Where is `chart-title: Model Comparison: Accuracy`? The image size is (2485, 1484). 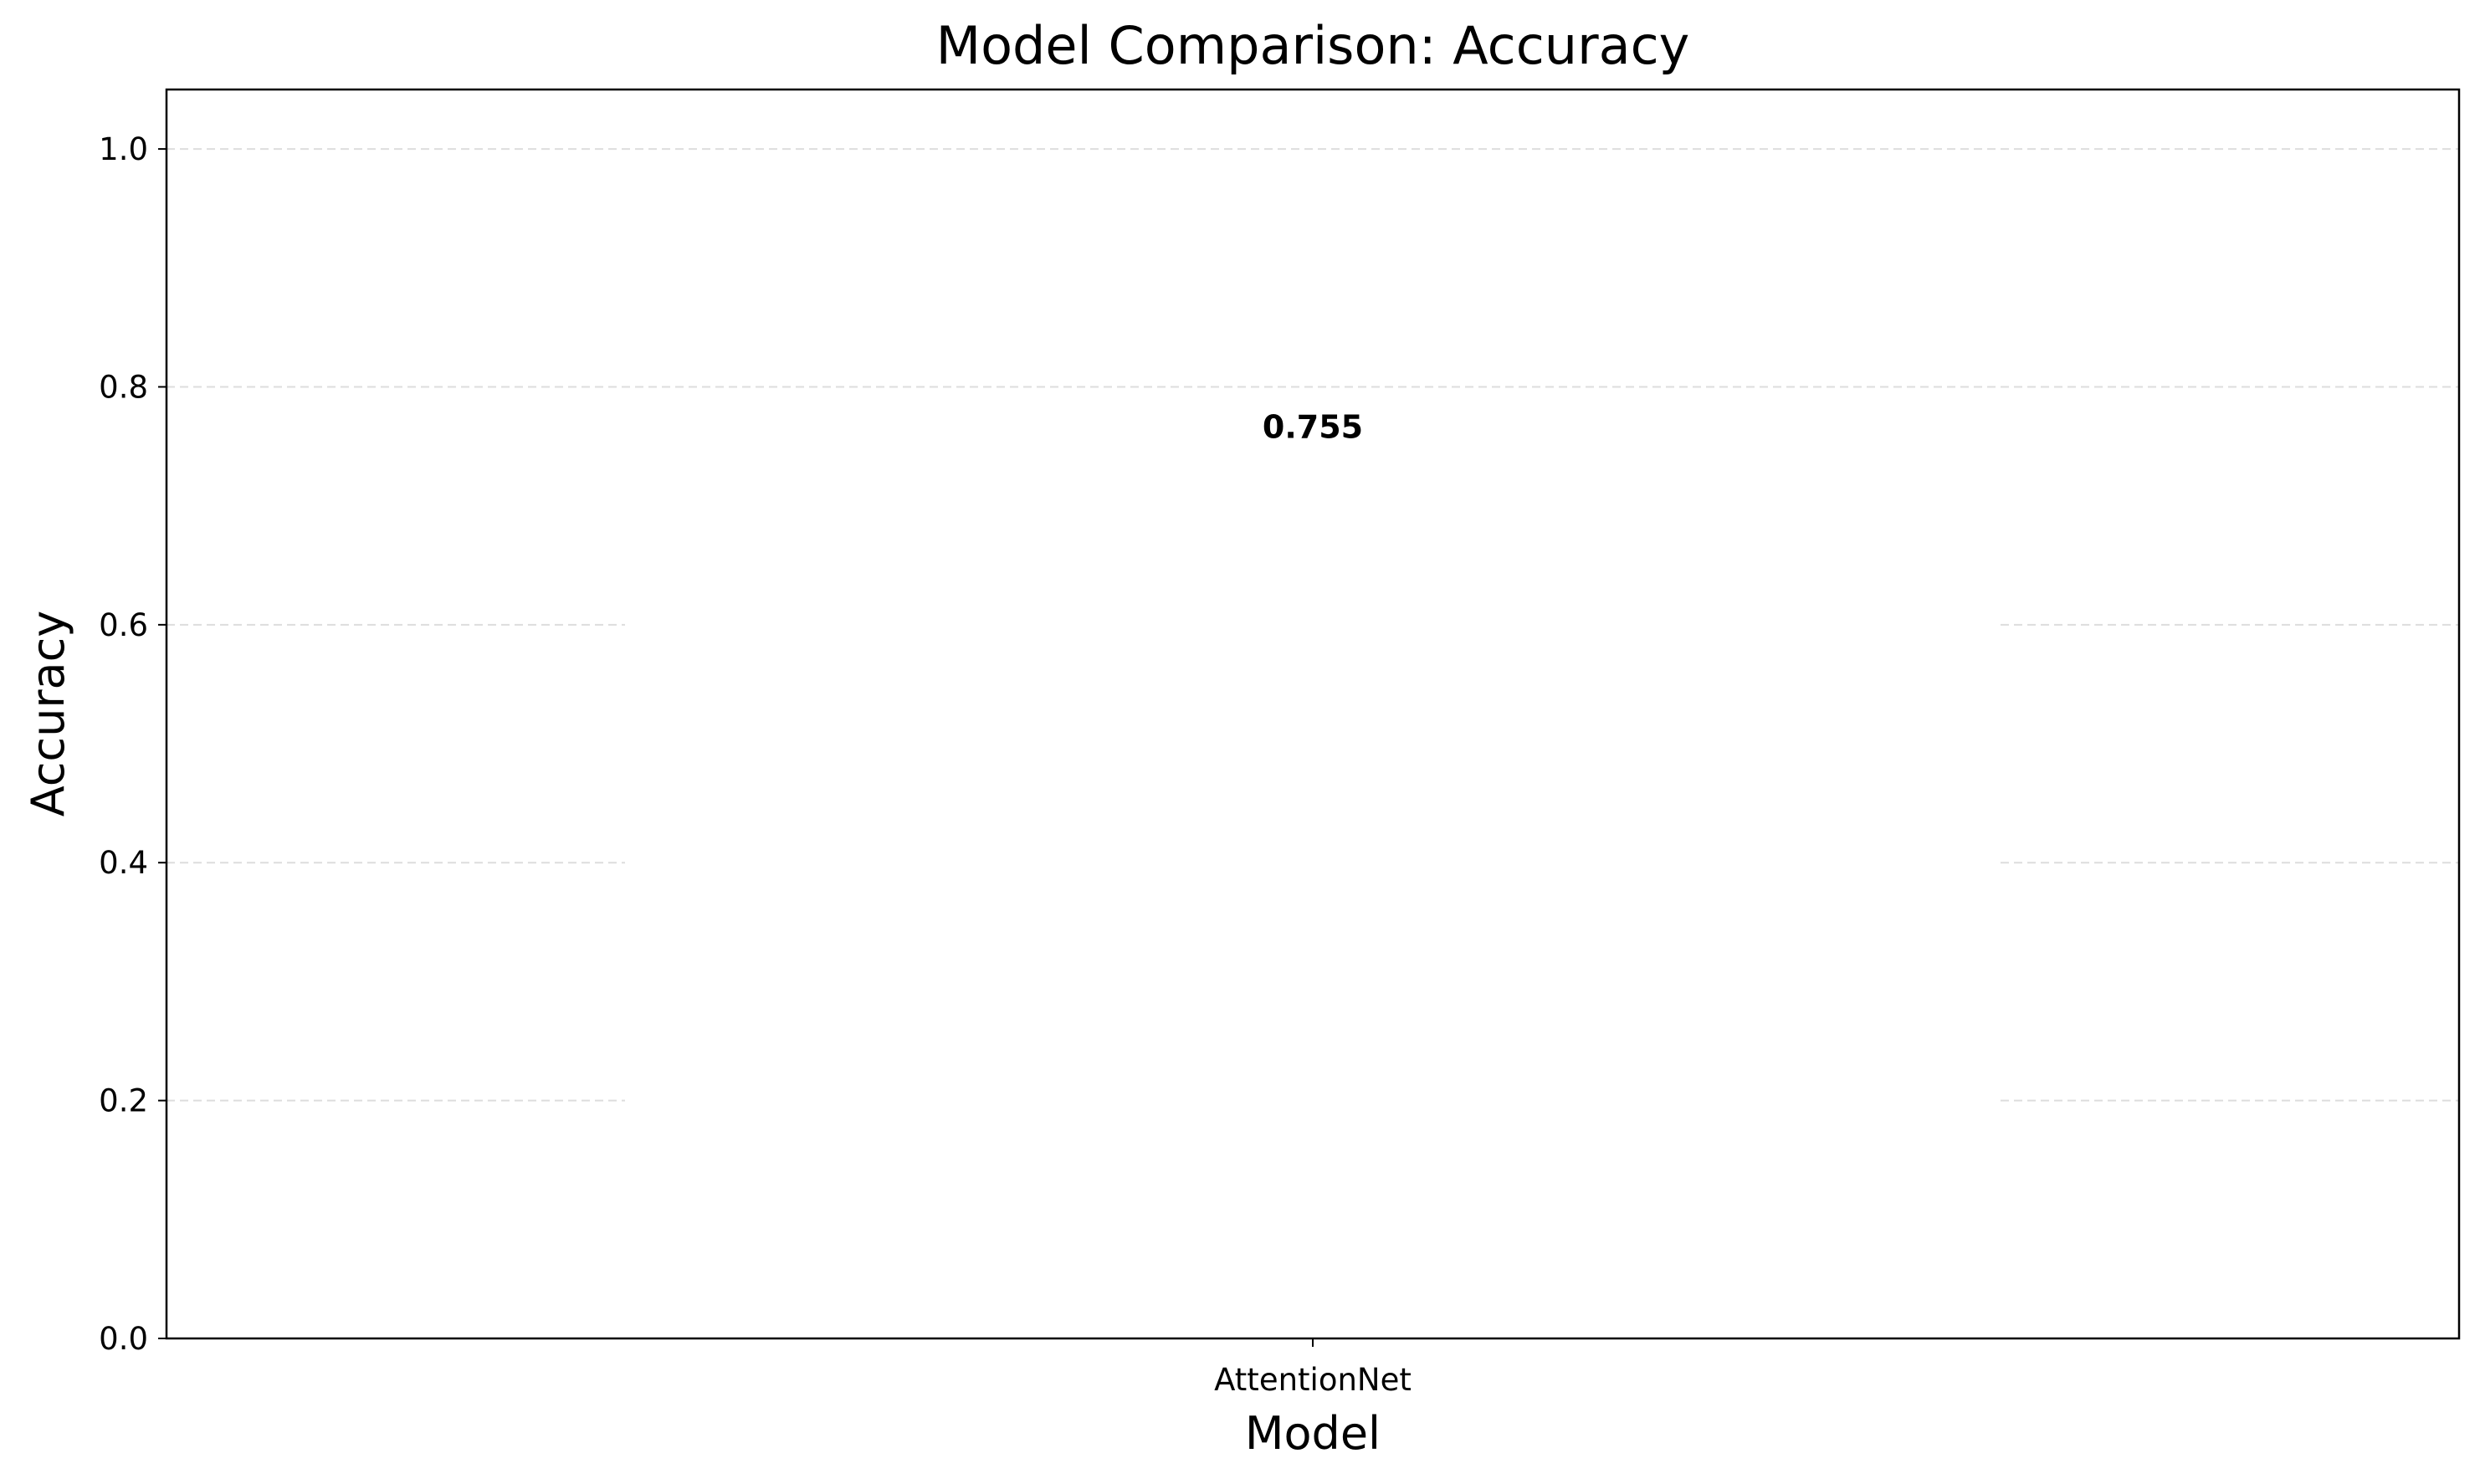 chart-title: Model Comparison: Accuracy is located at coordinates (1313, 45).